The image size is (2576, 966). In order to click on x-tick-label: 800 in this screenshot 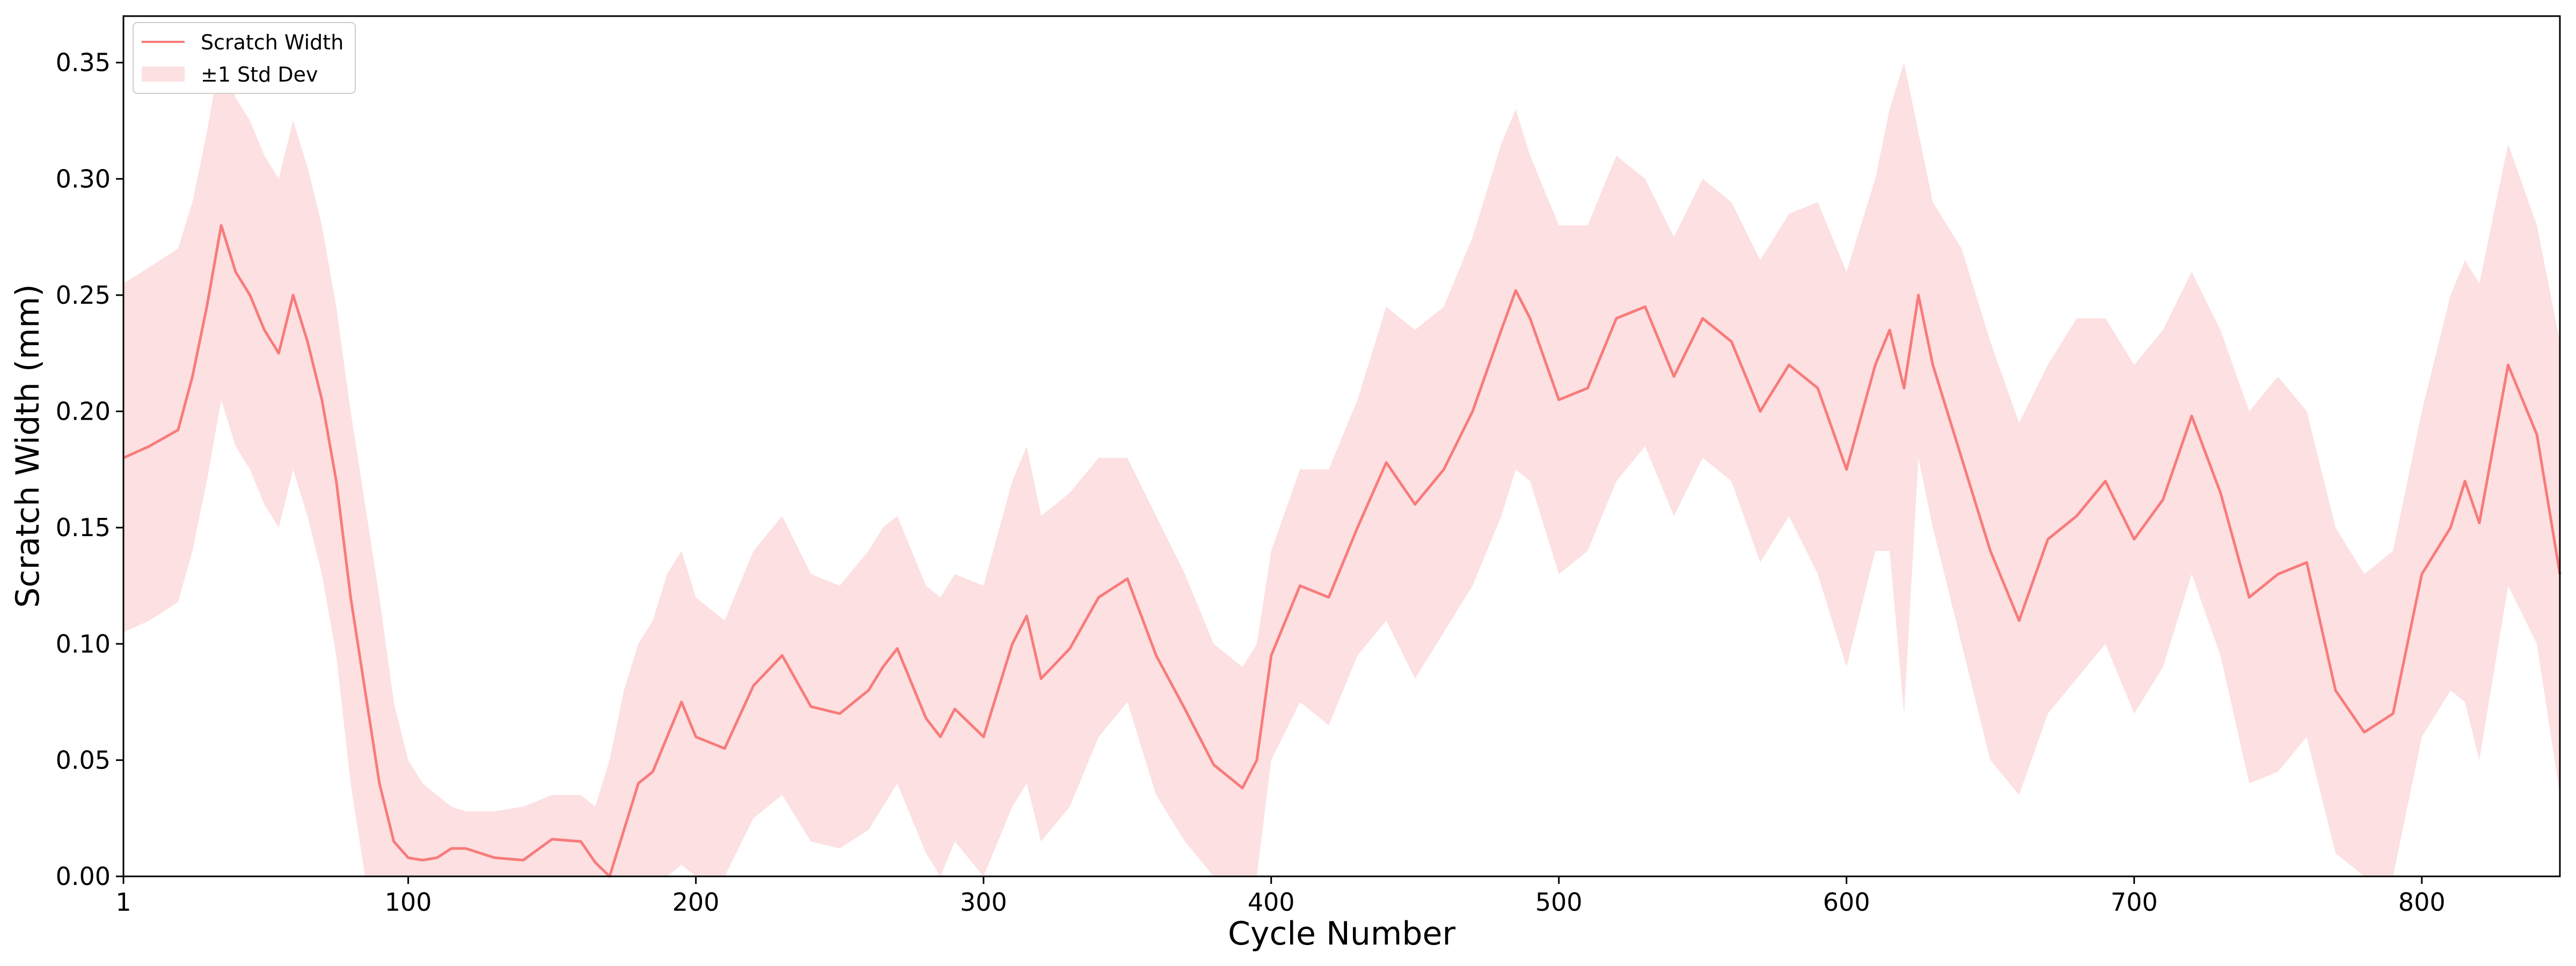, I will do `click(2422, 902)`.